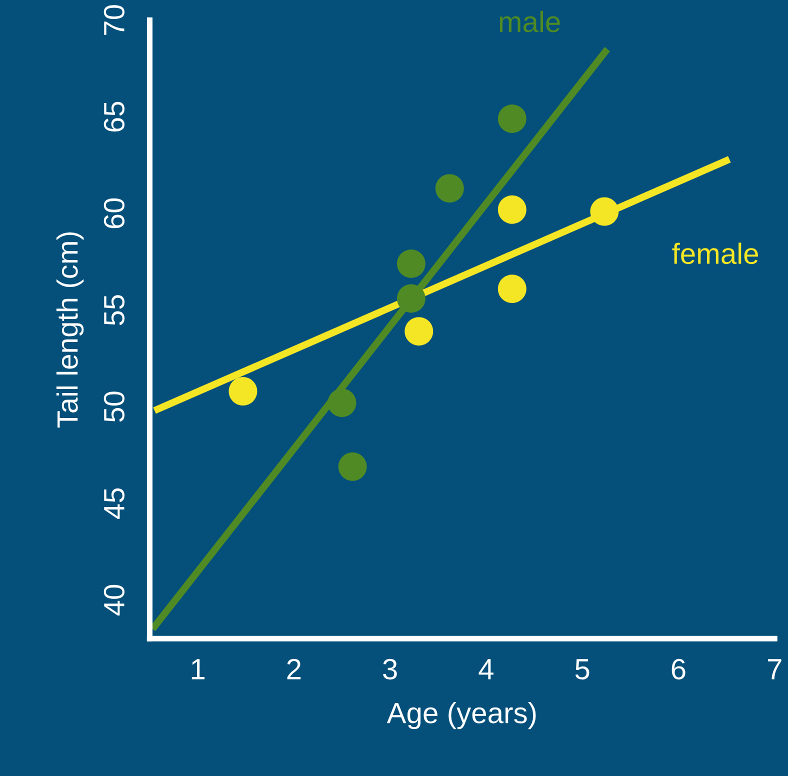  Describe the element at coordinates (114, 407) in the screenshot. I see `y-tick-label: 50` at that location.